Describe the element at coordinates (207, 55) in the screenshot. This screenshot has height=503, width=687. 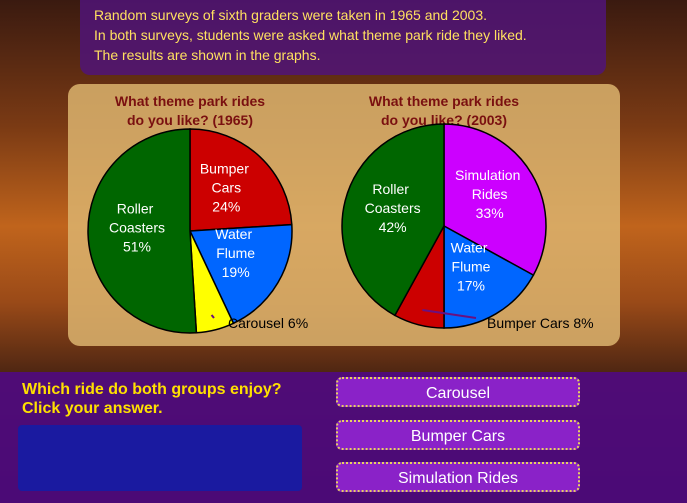
I see `intro-line: The results are shown in the graphs.` at that location.